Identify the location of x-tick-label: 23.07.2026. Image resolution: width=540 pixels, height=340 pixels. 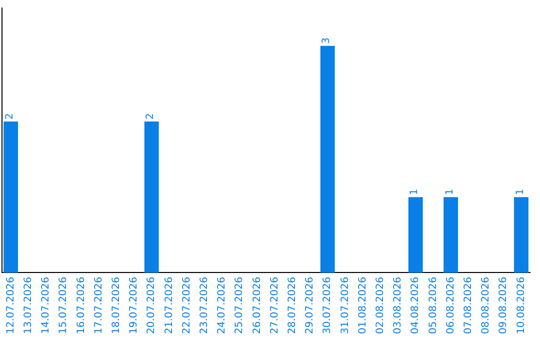
(204, 305).